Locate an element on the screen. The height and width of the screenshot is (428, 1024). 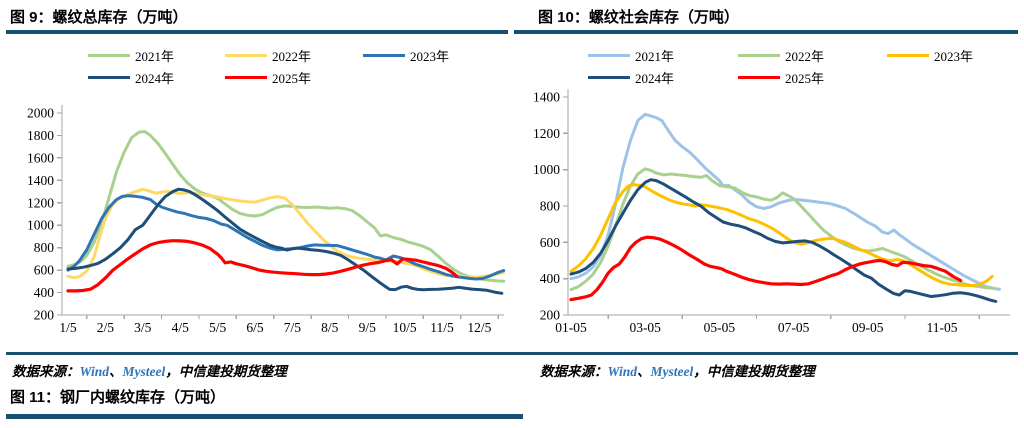
figure11-title-rule is located at coordinates (264, 416).